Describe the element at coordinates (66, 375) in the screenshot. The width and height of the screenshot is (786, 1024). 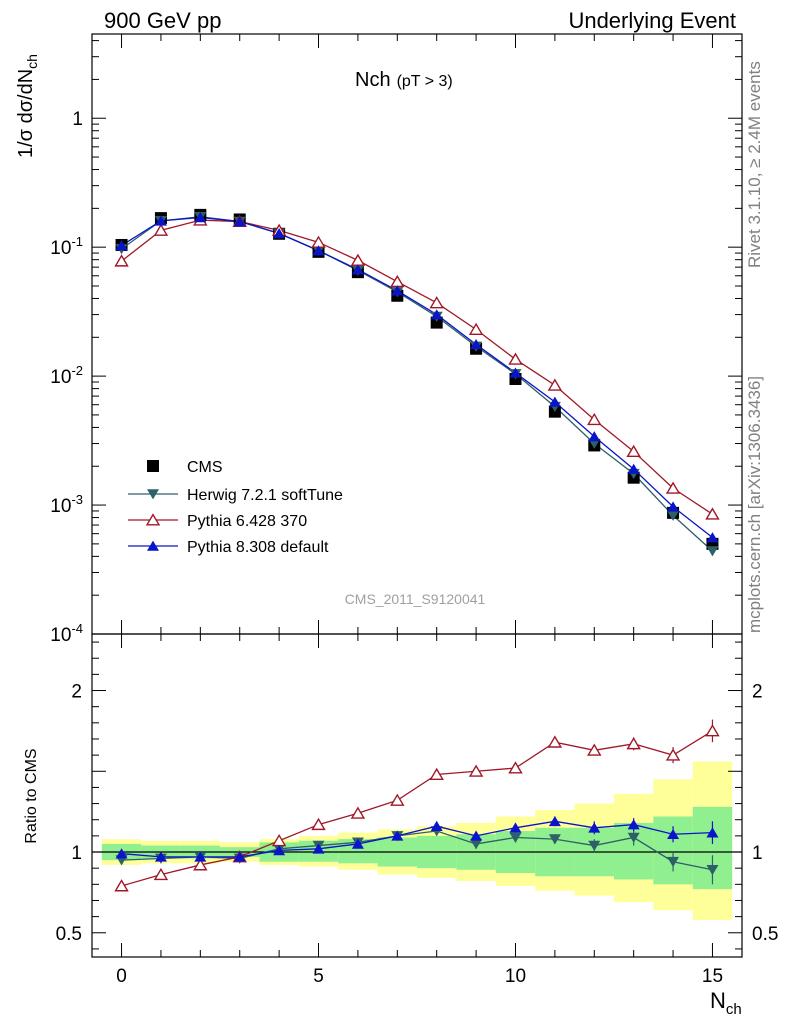
I see `y-tick-label: 10⁻²` at that location.